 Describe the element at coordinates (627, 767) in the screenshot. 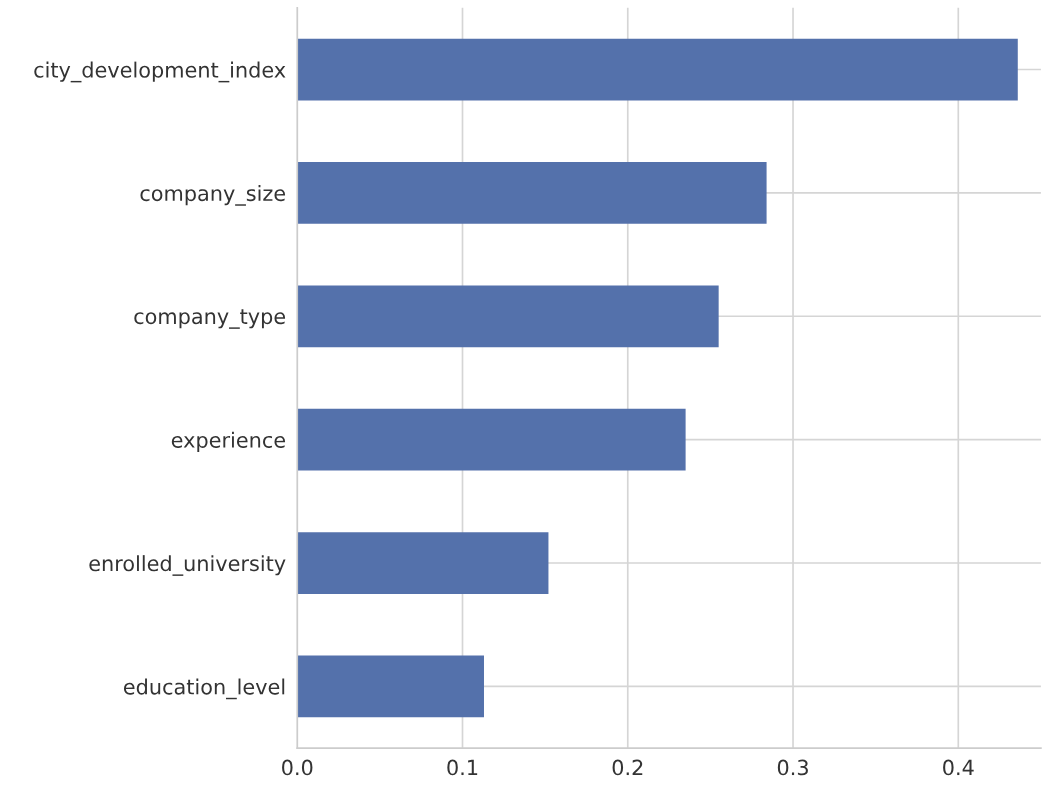

I see `x-tick-label: 0.2` at that location.